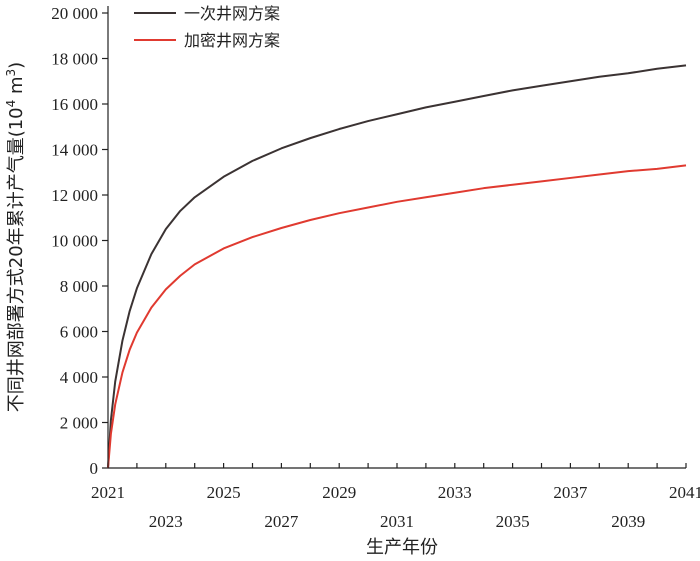  Describe the element at coordinates (16, 65) in the screenshot. I see `y-axis-title-end: )` at that location.